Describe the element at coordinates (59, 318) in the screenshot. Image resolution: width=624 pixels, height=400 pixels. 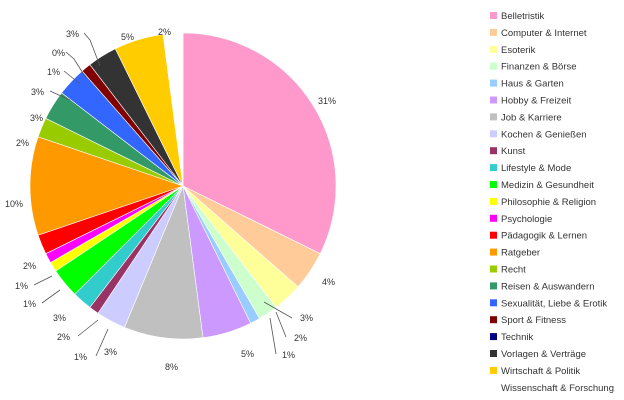
I see `percent-label-medizin-and-gesundheit: 3%` at that location.